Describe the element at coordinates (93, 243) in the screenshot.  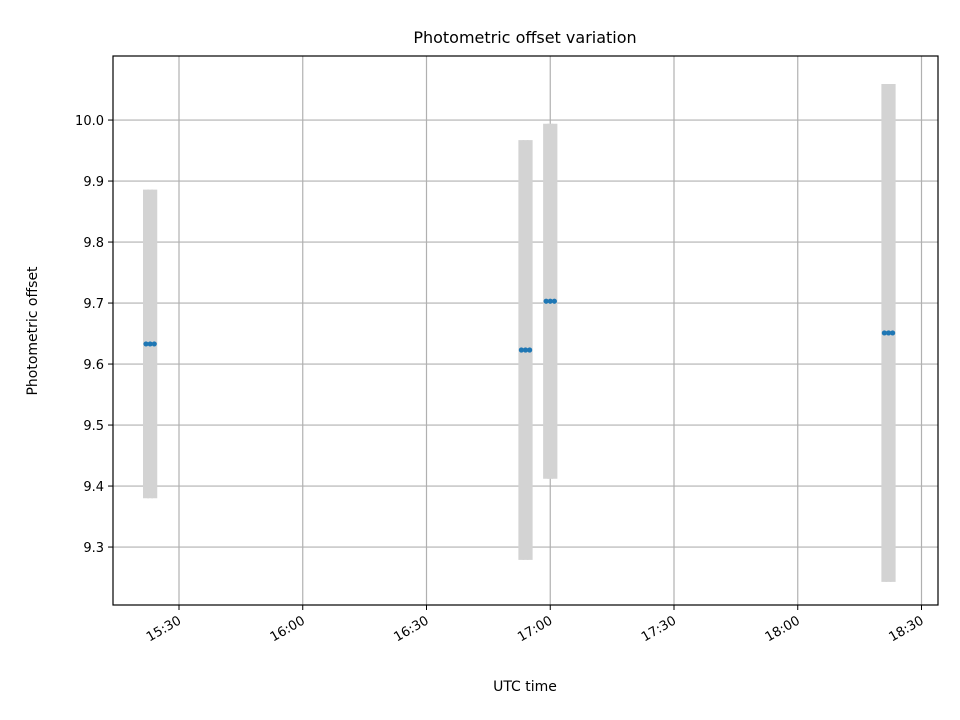
I see `y-tick-label: 9.8` at that location.